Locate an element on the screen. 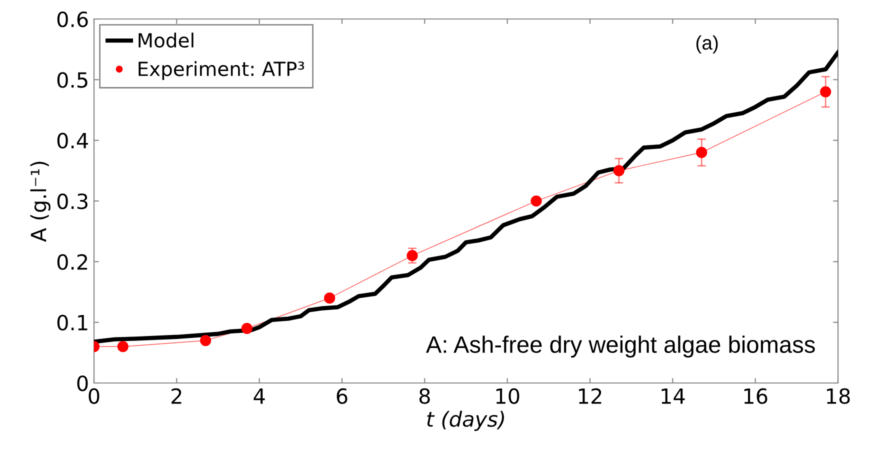 The image size is (876, 449). x-axis-title: t (days) is located at coordinates (465, 420).